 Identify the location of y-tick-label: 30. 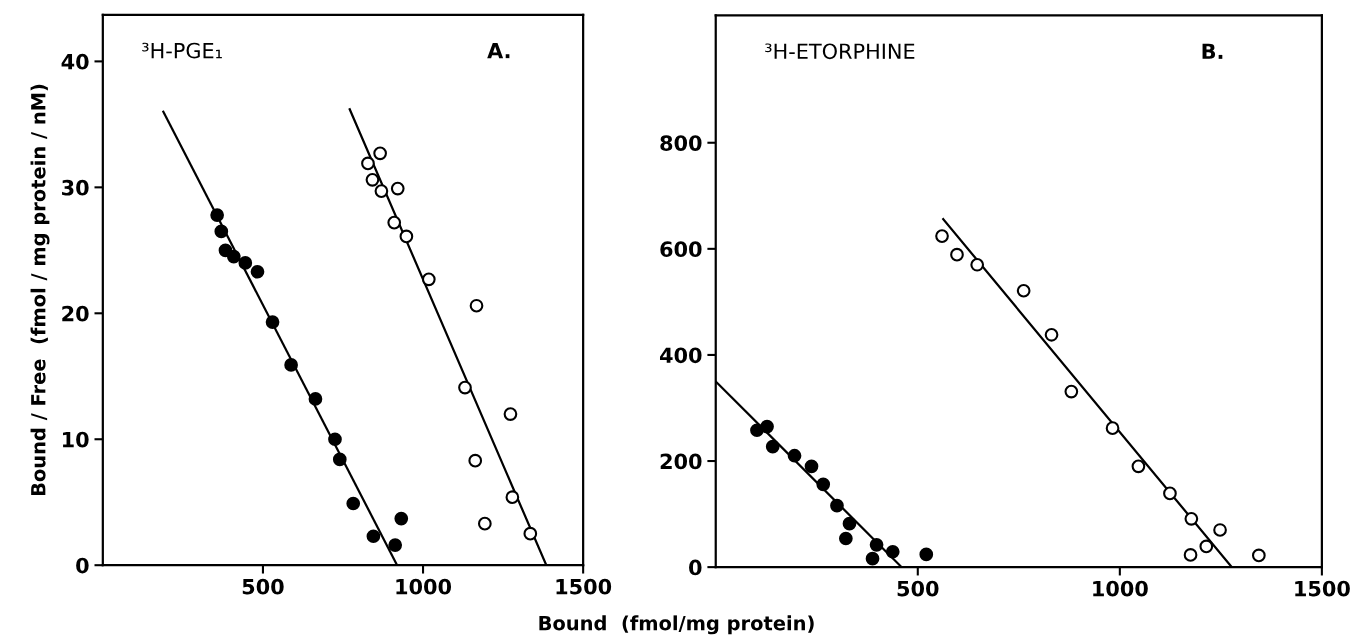
(75, 187).